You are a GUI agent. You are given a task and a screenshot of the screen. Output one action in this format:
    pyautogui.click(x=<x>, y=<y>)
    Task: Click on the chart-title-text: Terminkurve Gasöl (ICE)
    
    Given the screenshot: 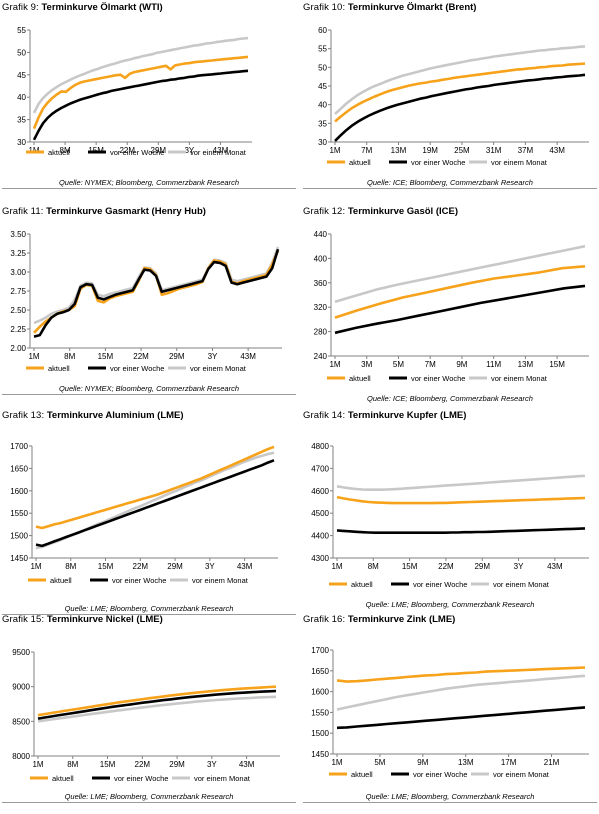 What is the action you would take?
    pyautogui.click(x=401, y=211)
    